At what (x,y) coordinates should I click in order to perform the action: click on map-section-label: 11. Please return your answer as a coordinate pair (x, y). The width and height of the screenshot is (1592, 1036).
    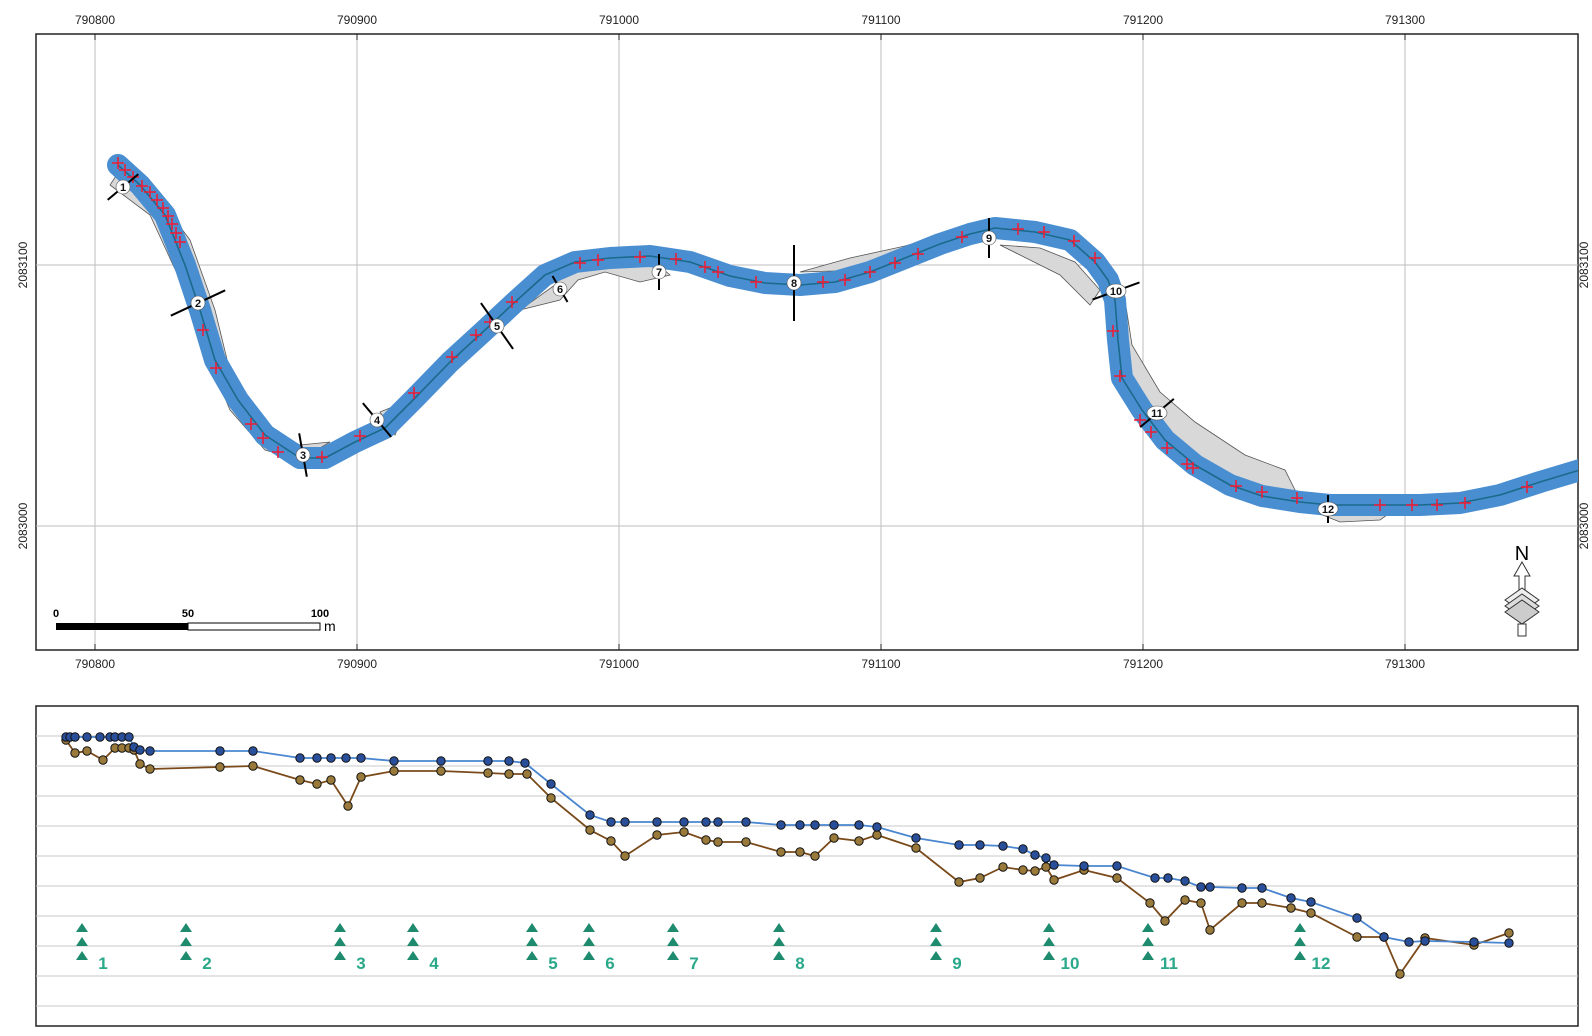
    Looking at the image, I should click on (1157, 414).